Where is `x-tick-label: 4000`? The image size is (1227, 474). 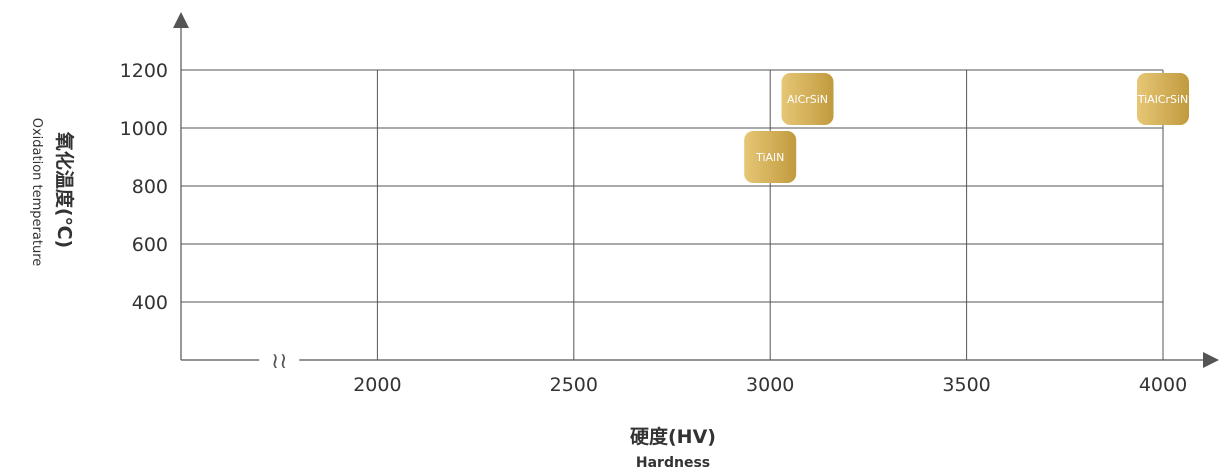 x-tick-label: 4000 is located at coordinates (1163, 385).